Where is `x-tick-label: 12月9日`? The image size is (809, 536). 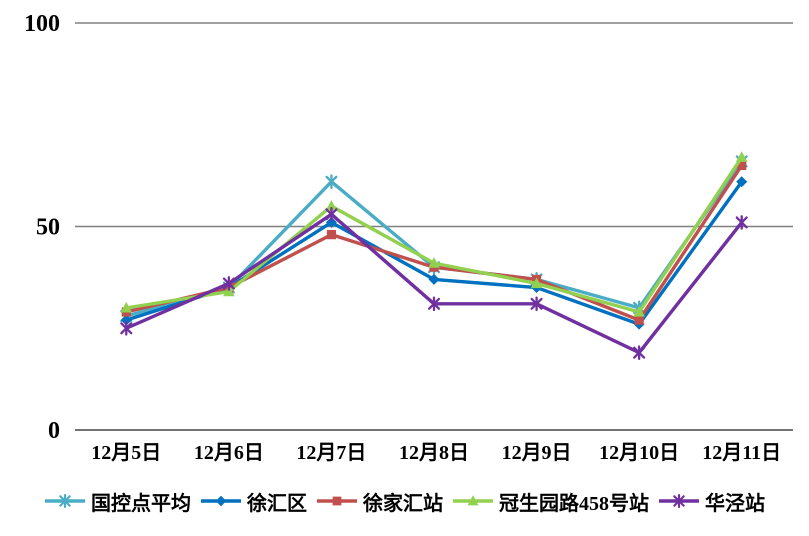 x-tick-label: 12月9日 is located at coordinates (537, 453).